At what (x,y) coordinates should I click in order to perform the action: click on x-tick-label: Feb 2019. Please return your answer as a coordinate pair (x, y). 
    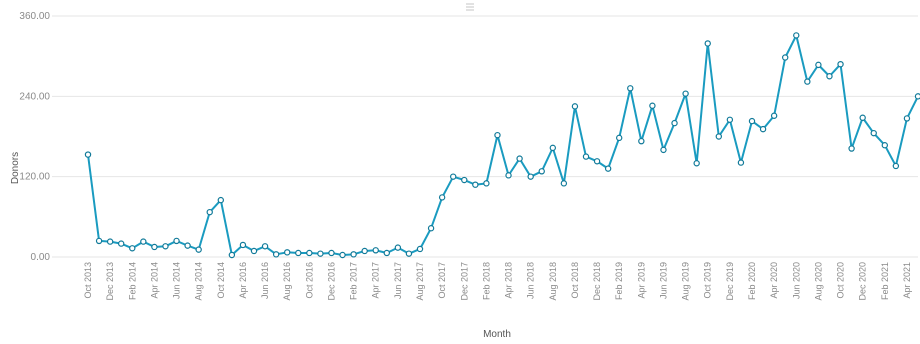
    Looking at the image, I should click on (619, 281).